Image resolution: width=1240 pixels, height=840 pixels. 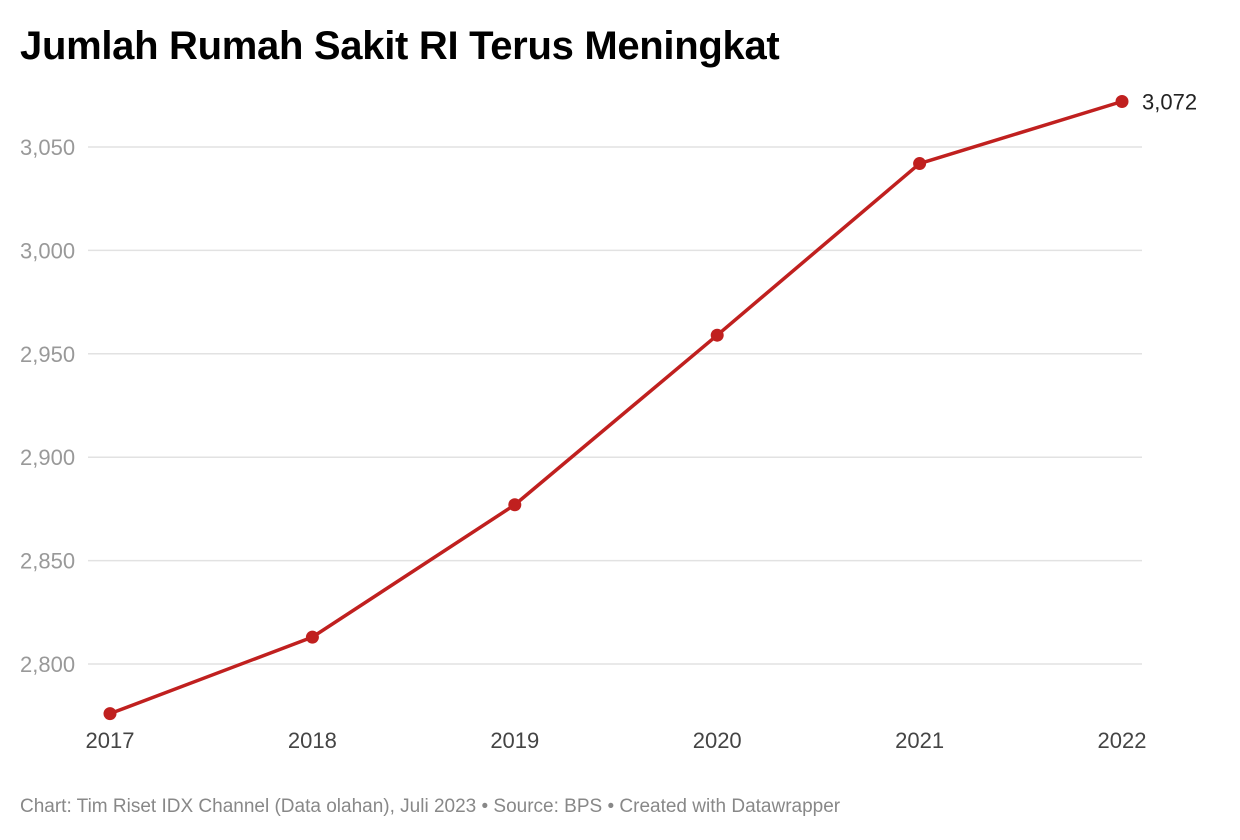 I want to click on y-tick-label: 2,950, so click(x=47, y=354).